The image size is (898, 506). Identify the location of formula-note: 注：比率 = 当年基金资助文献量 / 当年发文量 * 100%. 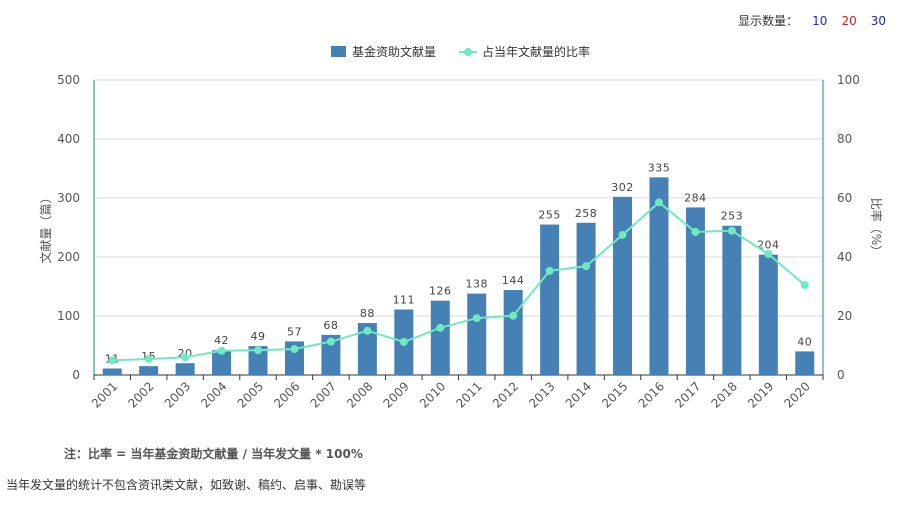
(213, 454).